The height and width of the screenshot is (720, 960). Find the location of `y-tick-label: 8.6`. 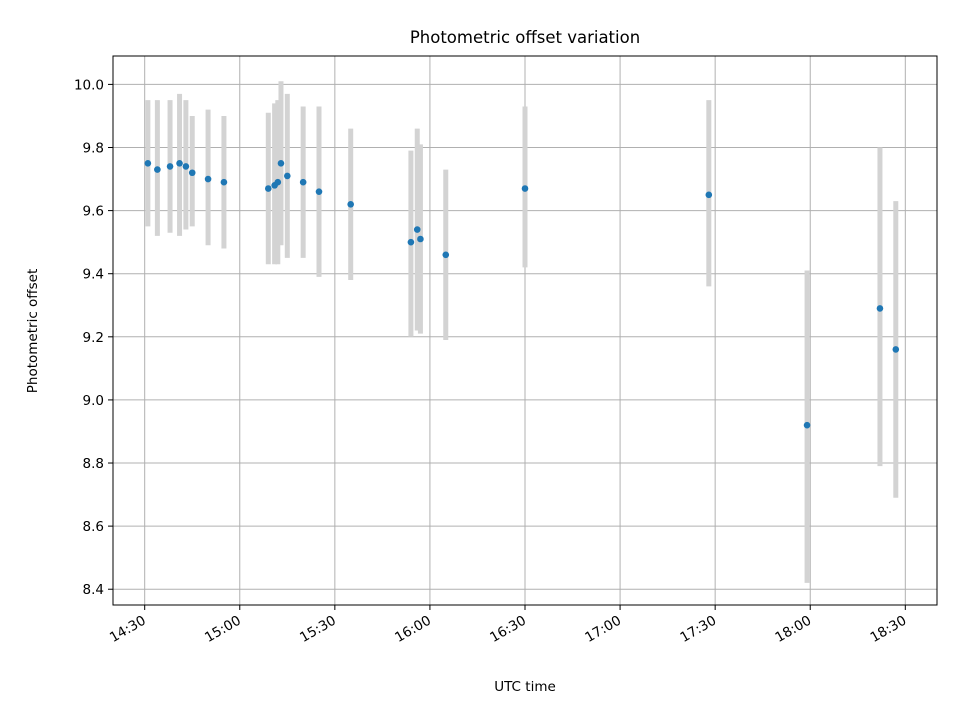

y-tick-label: 8.6 is located at coordinates (93, 527).